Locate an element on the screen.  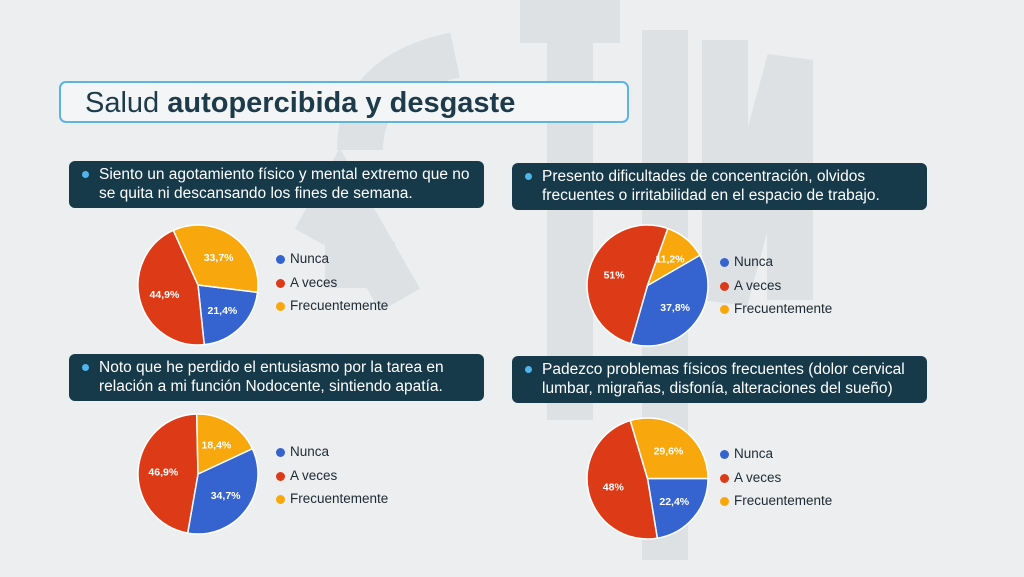
pie-label-frecuentemente: 29,6% is located at coordinates (669, 451).